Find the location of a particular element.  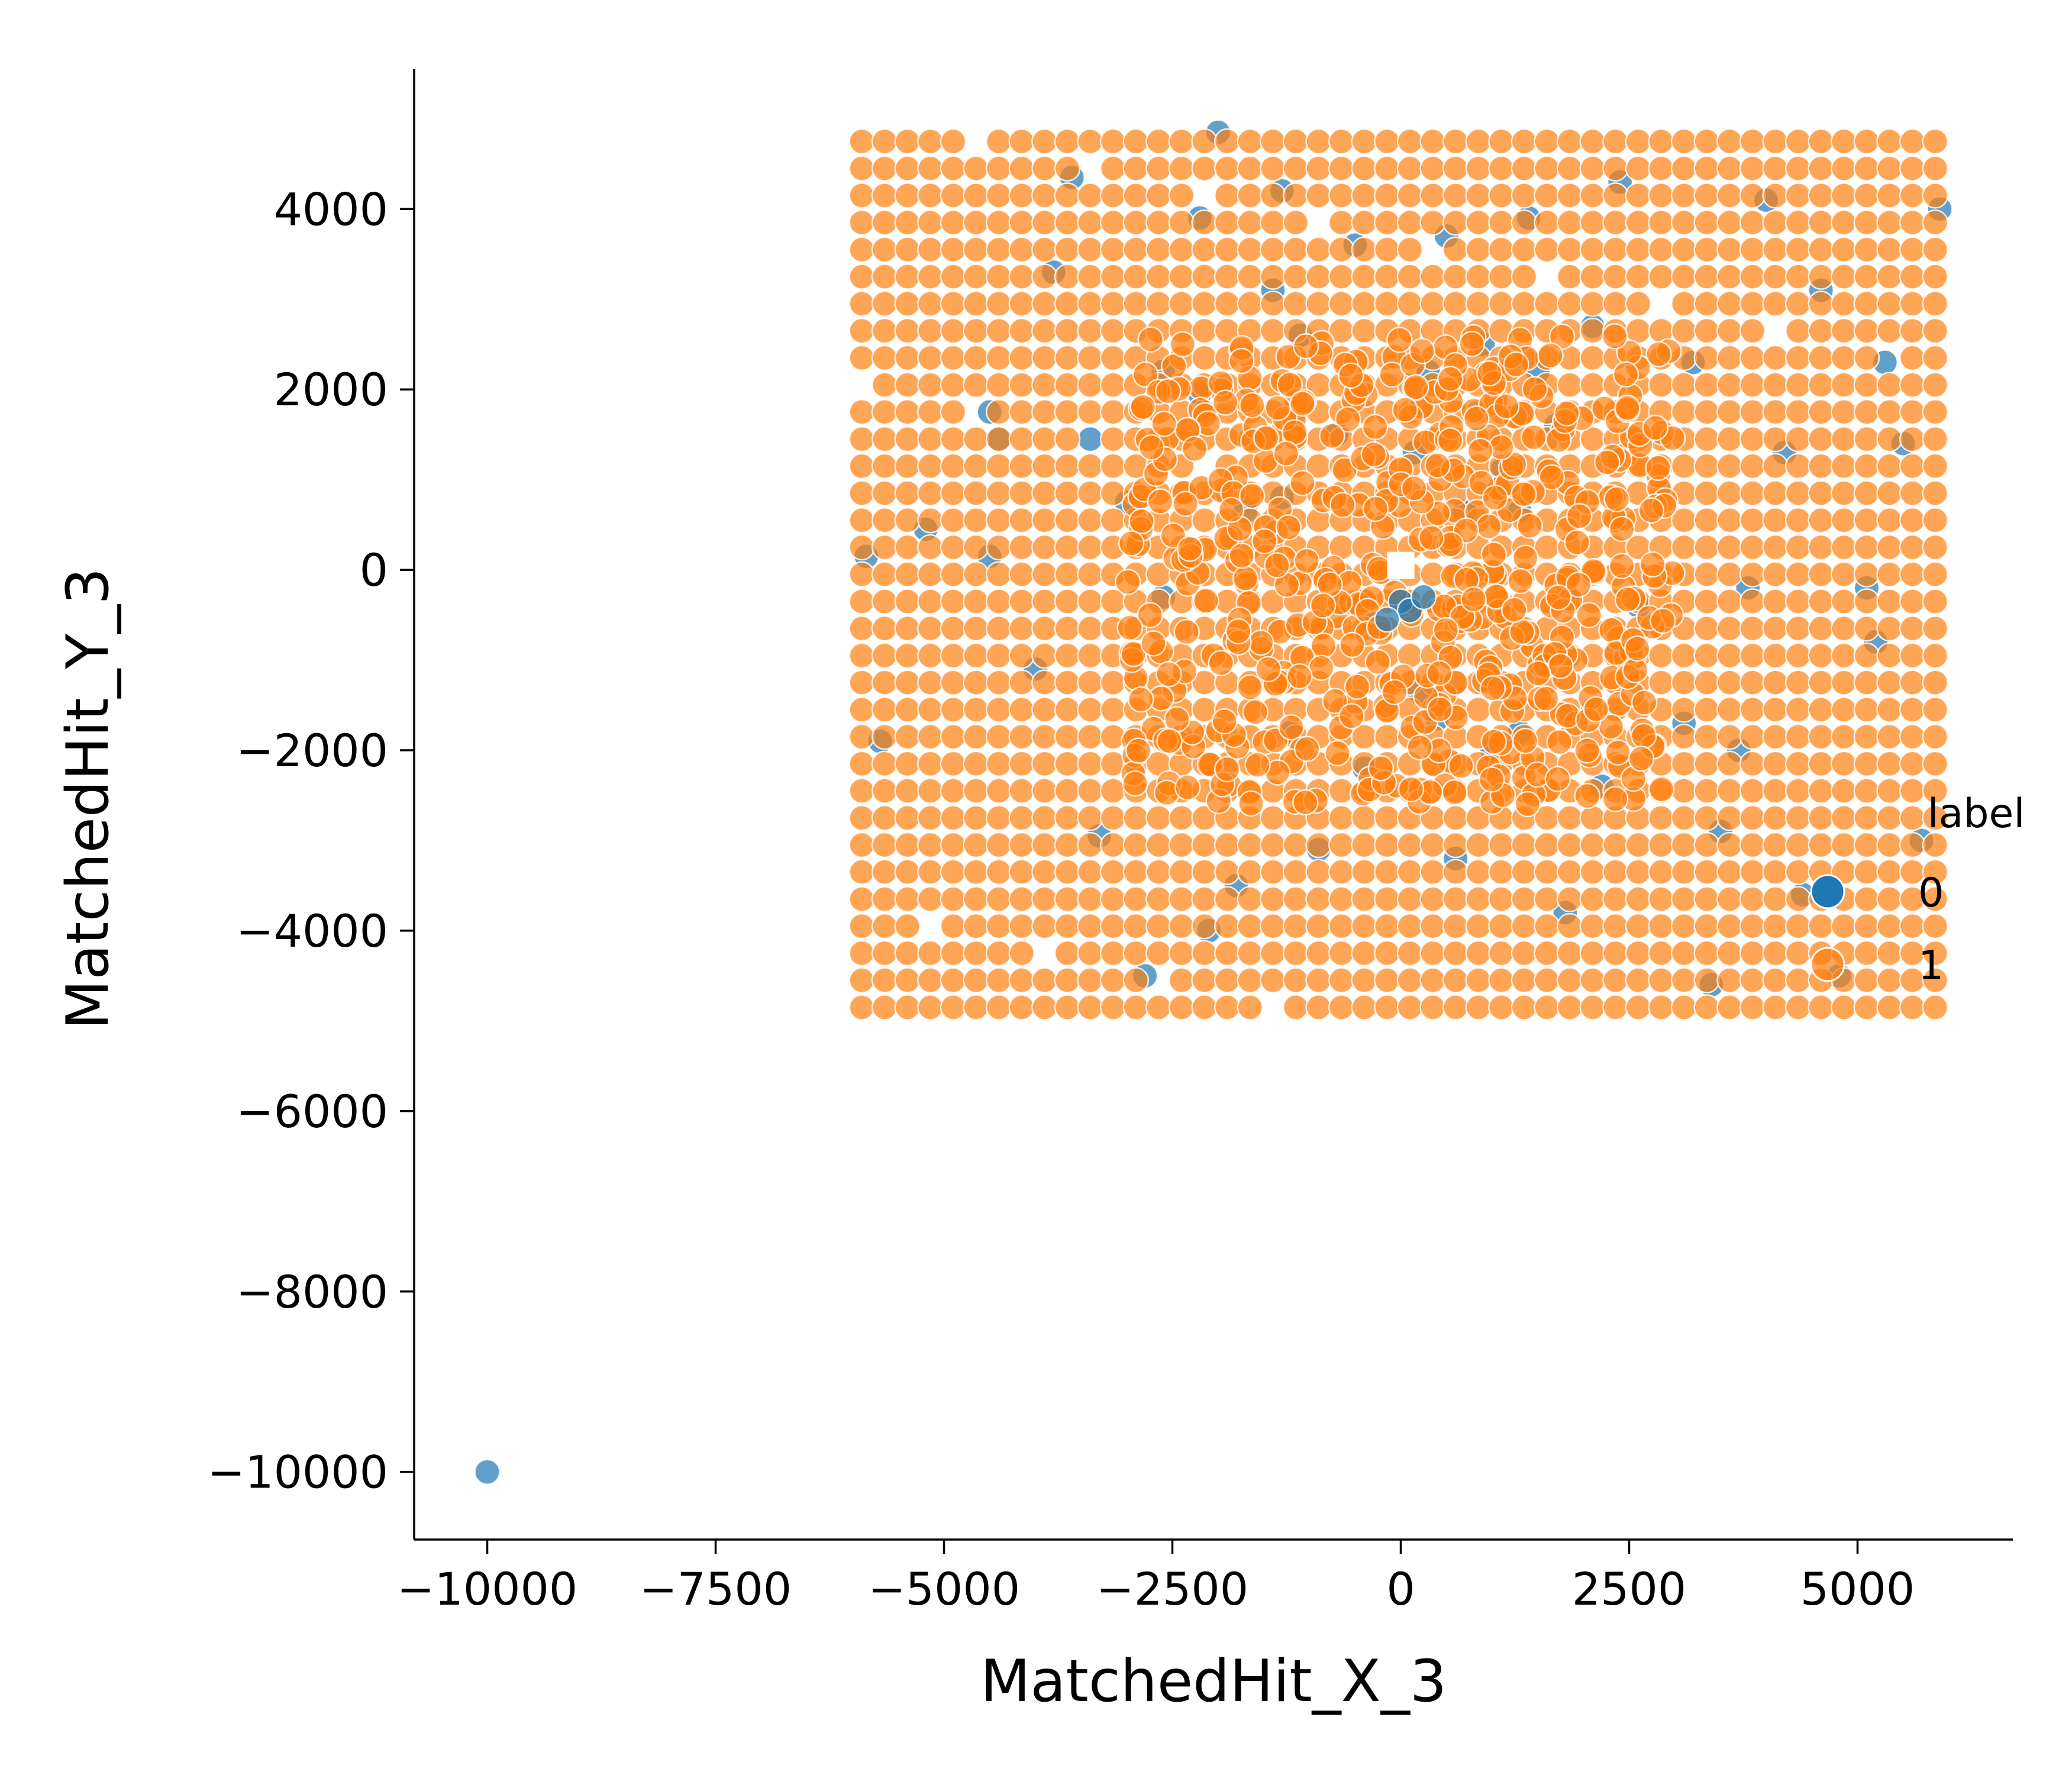

legend-label-0: 0 is located at coordinates (1931, 894).